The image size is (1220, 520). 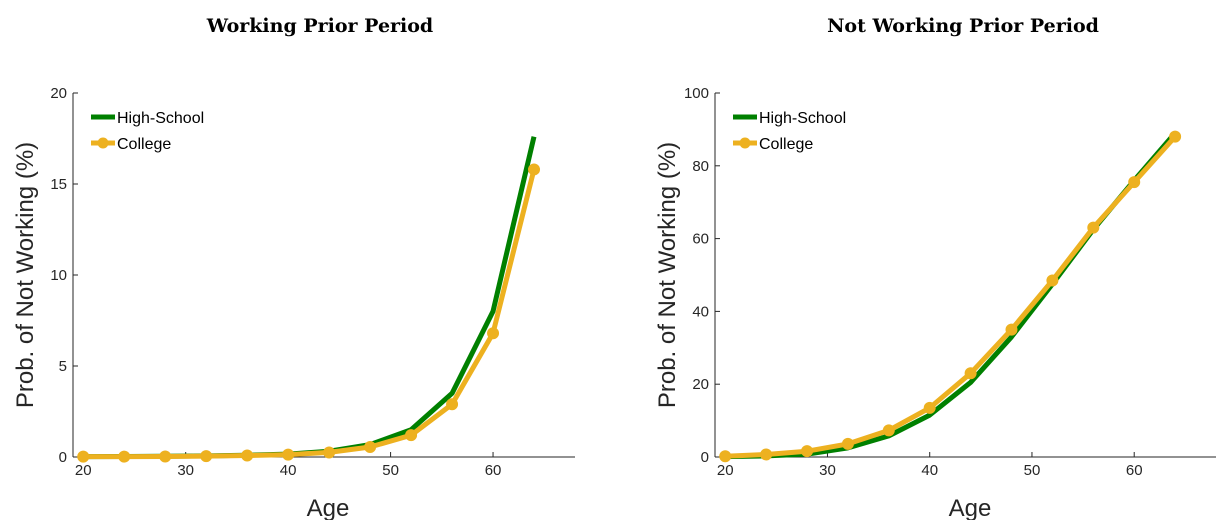 I want to click on y-tick-label: 100, so click(x=696, y=93).